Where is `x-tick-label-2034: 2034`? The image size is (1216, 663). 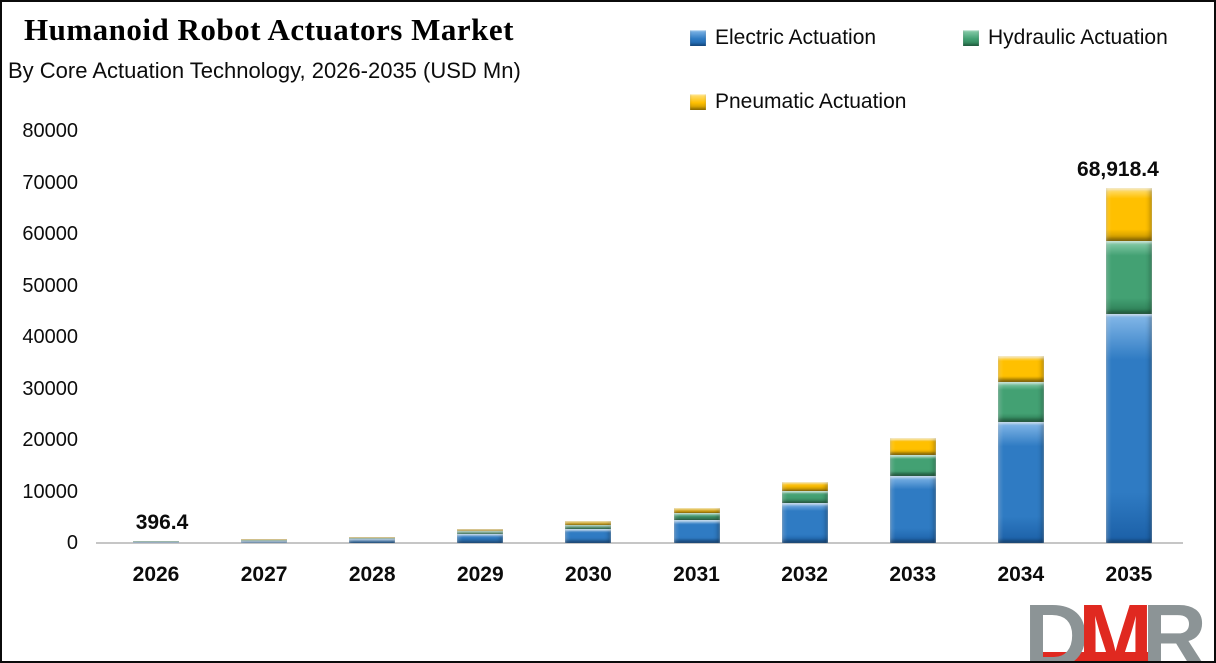
x-tick-label-2034: 2034 is located at coordinates (1021, 574).